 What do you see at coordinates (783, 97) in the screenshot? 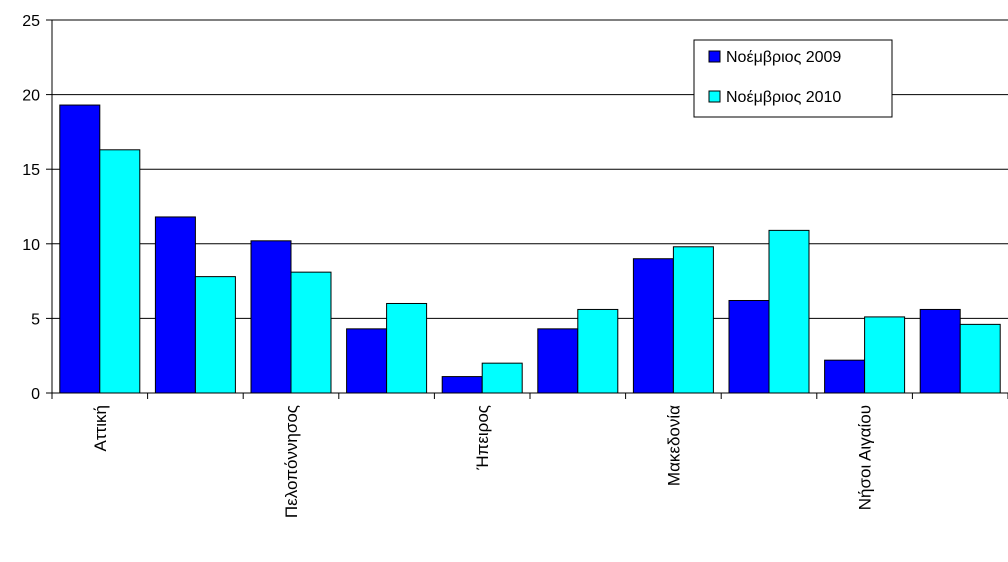
I see `legend-label: Νοέμβριος 2010` at bounding box center [783, 97].